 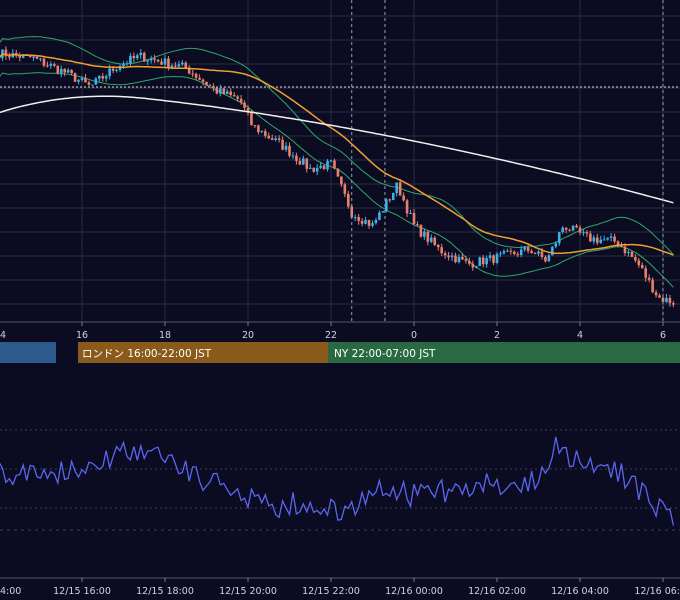 What do you see at coordinates (10, 591) in the screenshot?
I see `osc-tick-label: 4:00` at bounding box center [10, 591].